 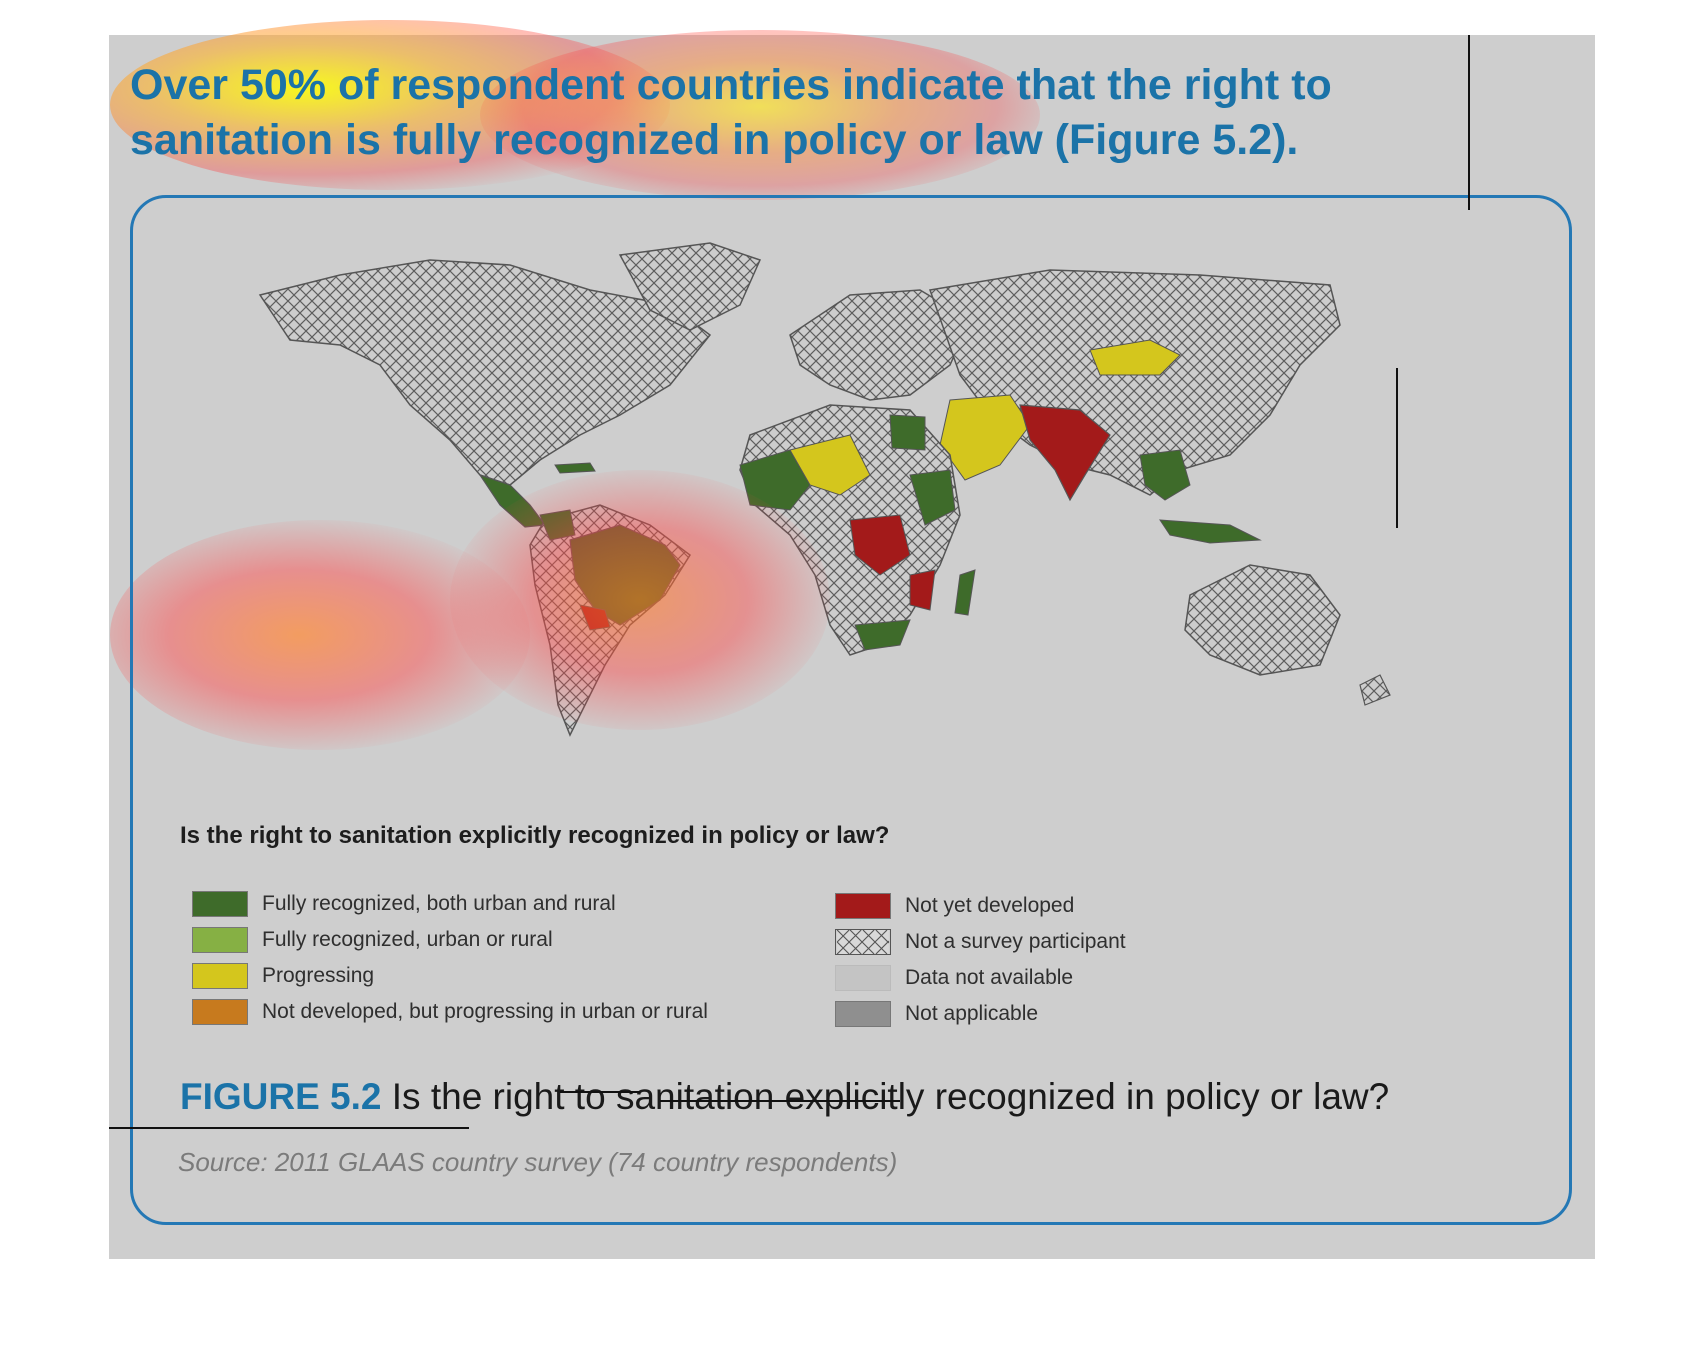 I want to click on legend-item: Not applicable, so click(x=980, y=1014).